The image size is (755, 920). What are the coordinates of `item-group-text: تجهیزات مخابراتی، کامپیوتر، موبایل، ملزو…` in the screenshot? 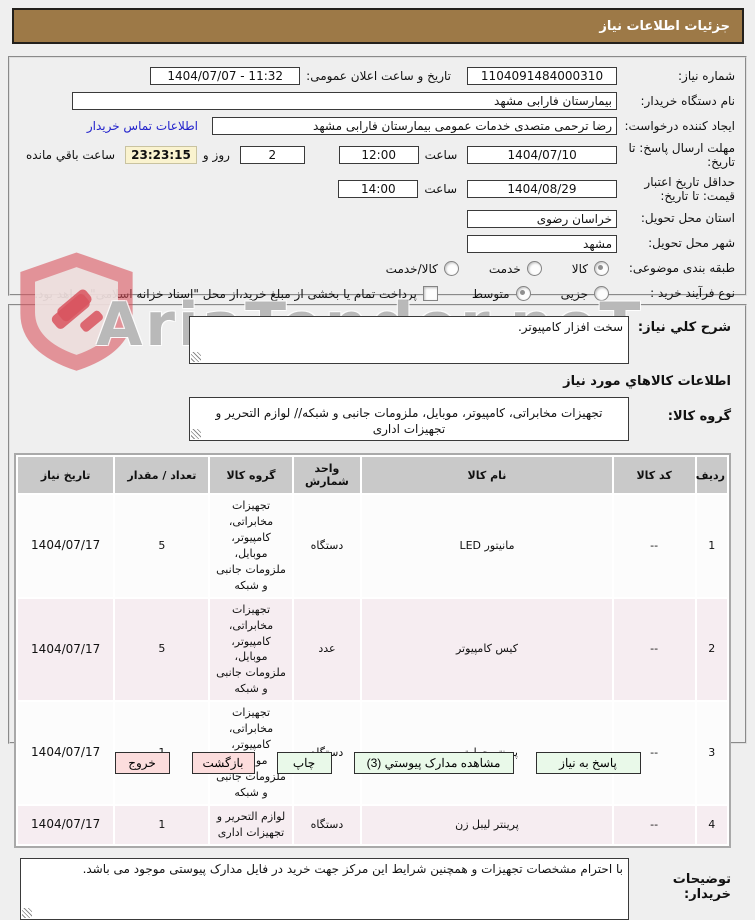 It's located at (409, 421).